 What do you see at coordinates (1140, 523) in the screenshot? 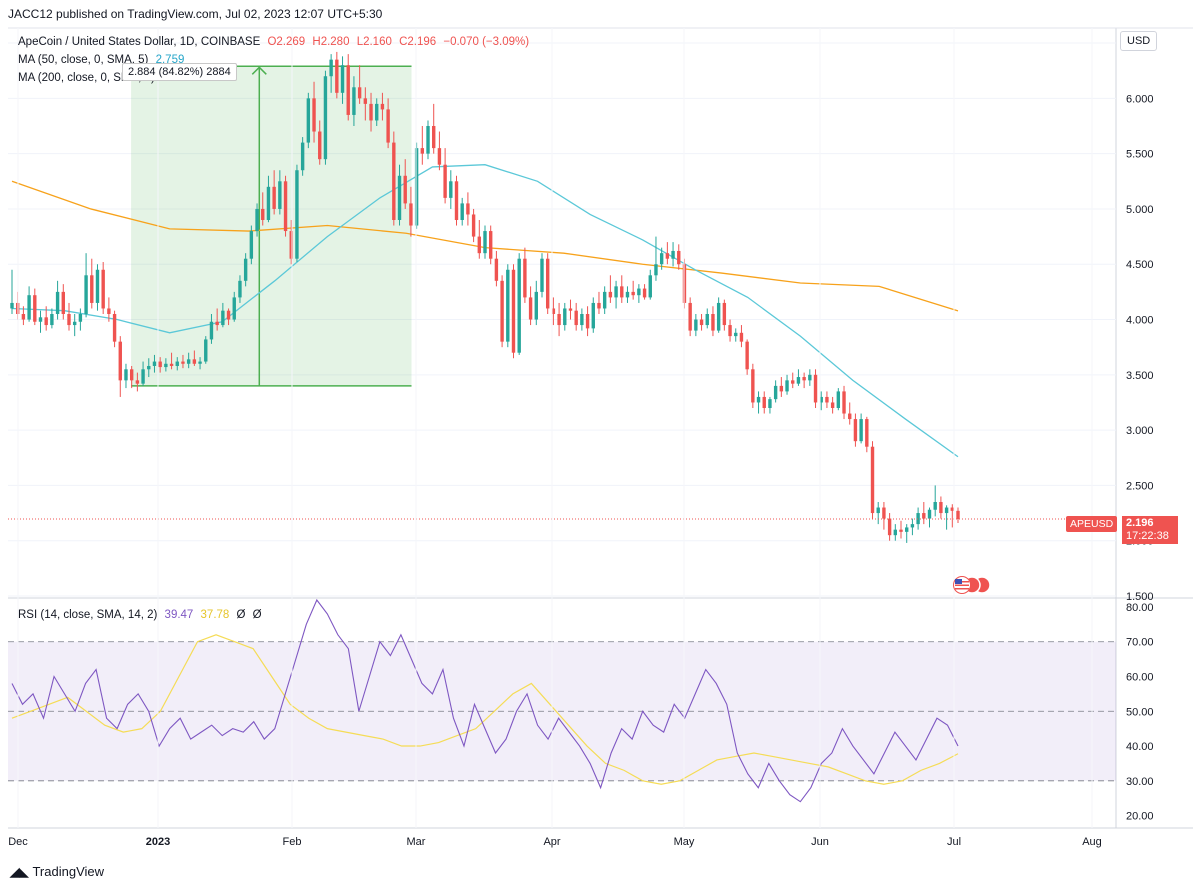
I see `last-price: 2.196` at bounding box center [1140, 523].